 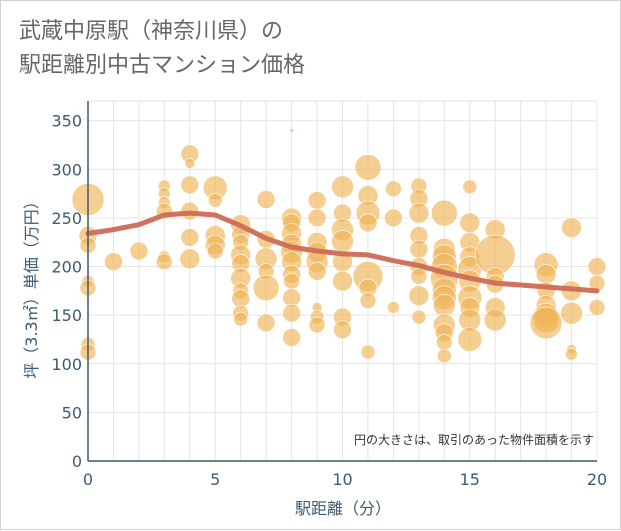 I want to click on trend-line, so click(x=342, y=252).